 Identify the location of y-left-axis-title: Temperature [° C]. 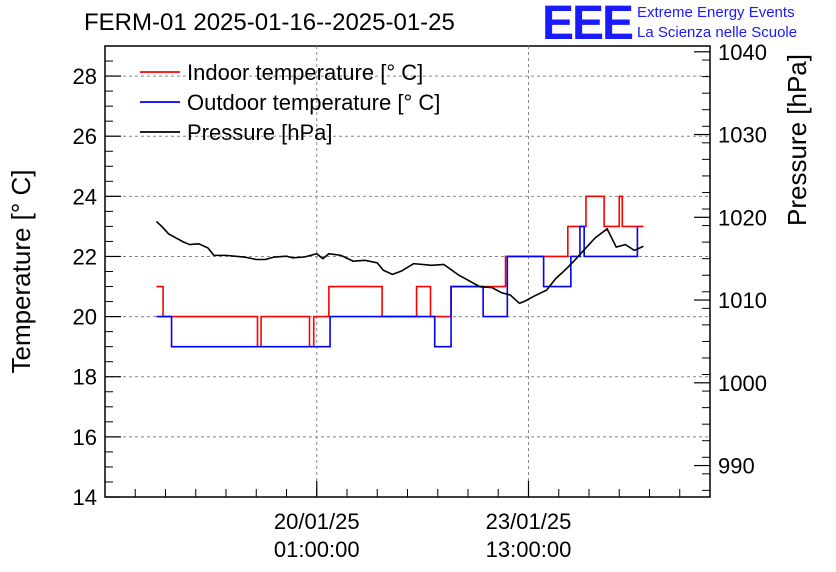
(21, 271).